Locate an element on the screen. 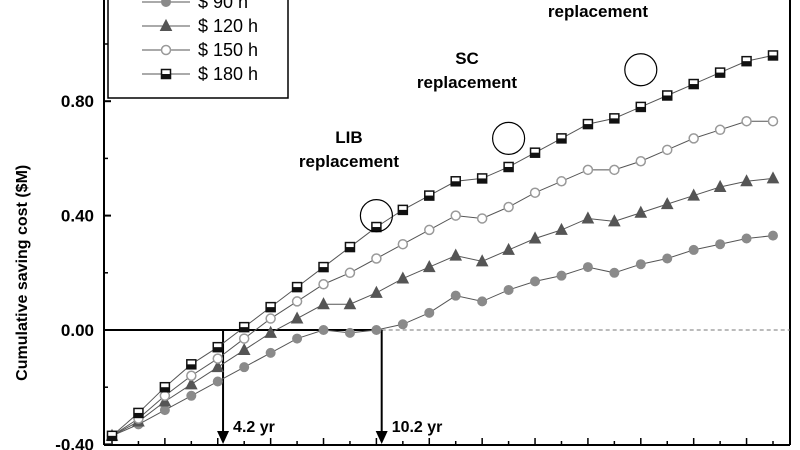 This screenshot has width=800, height=450. legend-label: $ 150 h is located at coordinates (228, 50).